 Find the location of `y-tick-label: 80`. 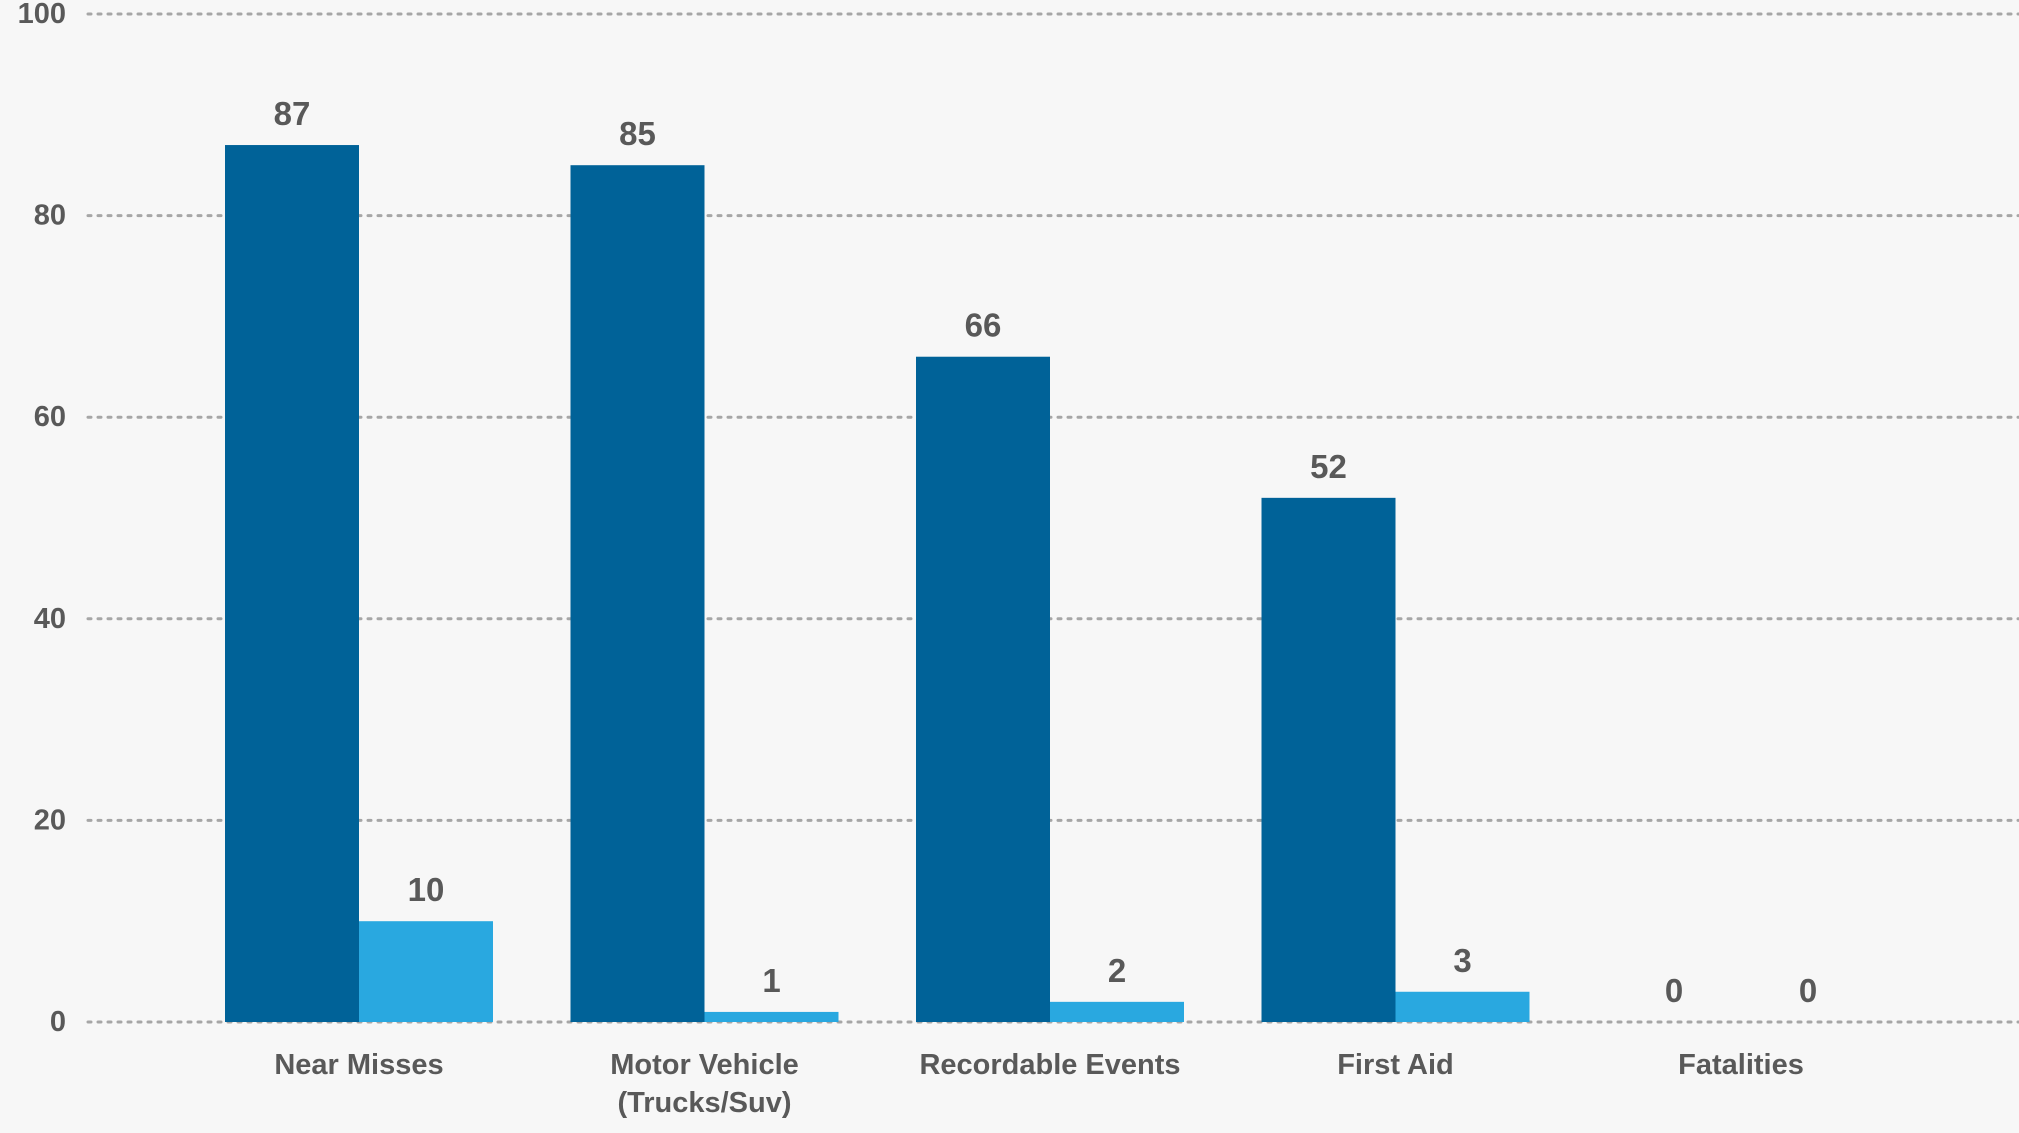

y-tick-label: 80 is located at coordinates (50, 216).